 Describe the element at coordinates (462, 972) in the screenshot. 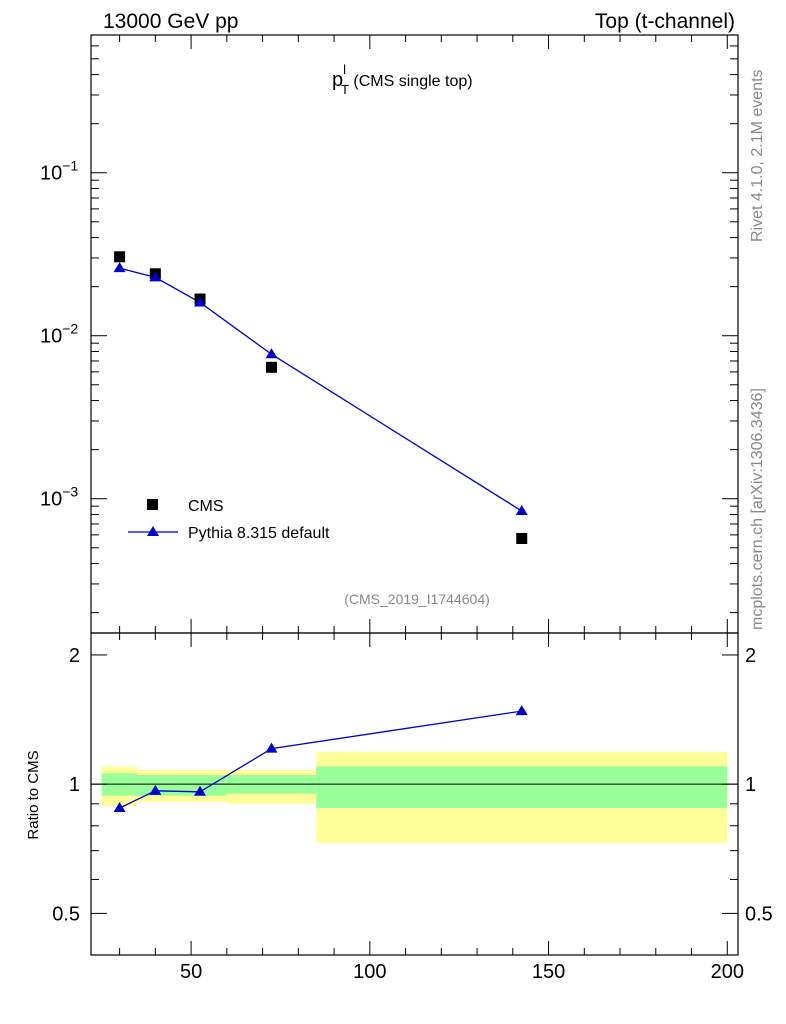

I see `ratio-x-tick-labels: 50 100 150 200` at that location.